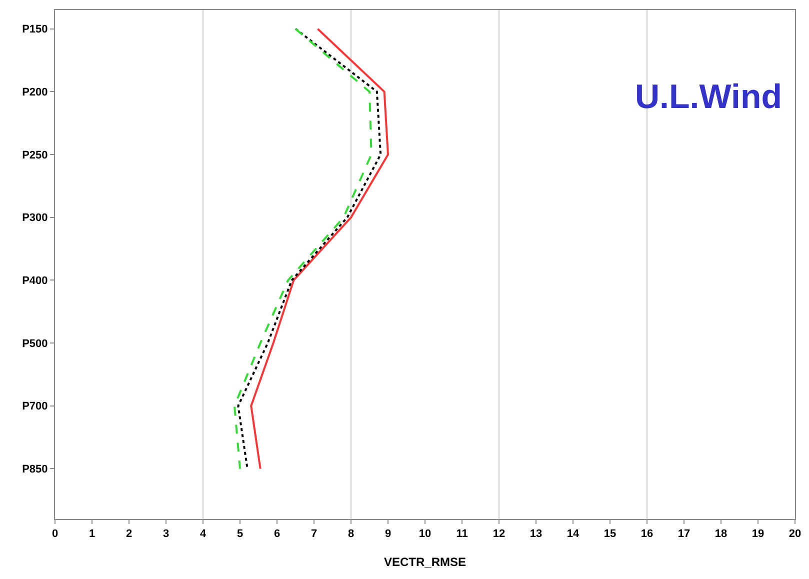 The width and height of the screenshot is (809, 579). Describe the element at coordinates (35, 155) in the screenshot. I see `y-tick-label: P250` at that location.